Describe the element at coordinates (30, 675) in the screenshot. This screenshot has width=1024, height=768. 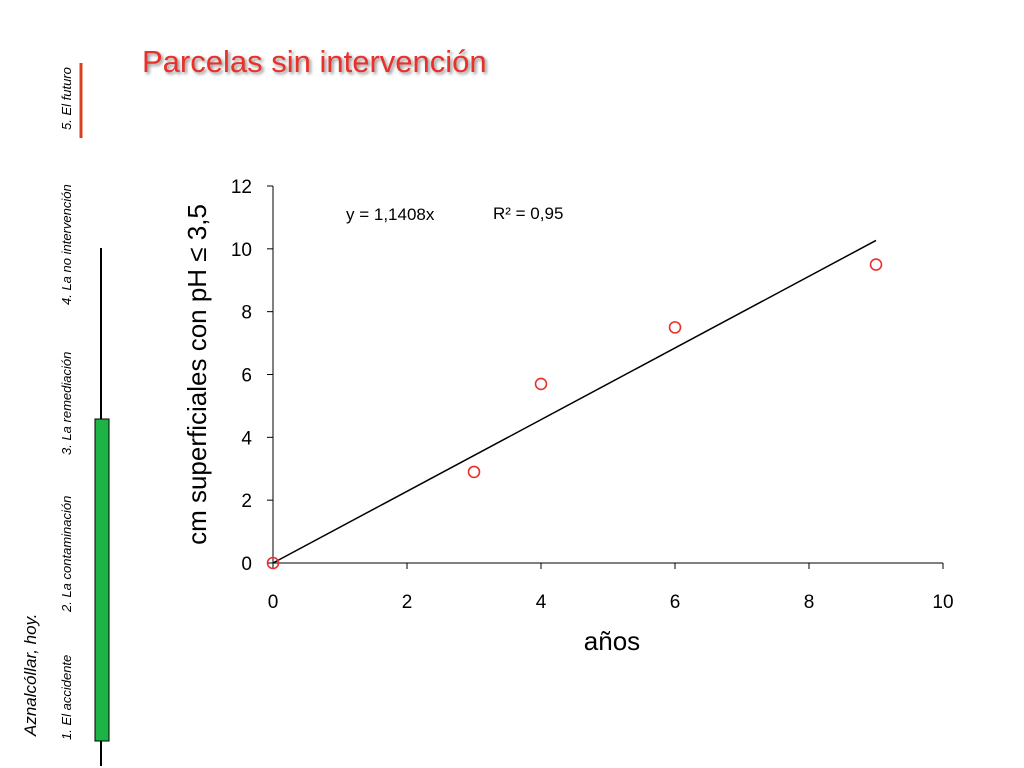
I see `slide-subtitle: Aznalcóllar, hoy.` at that location.